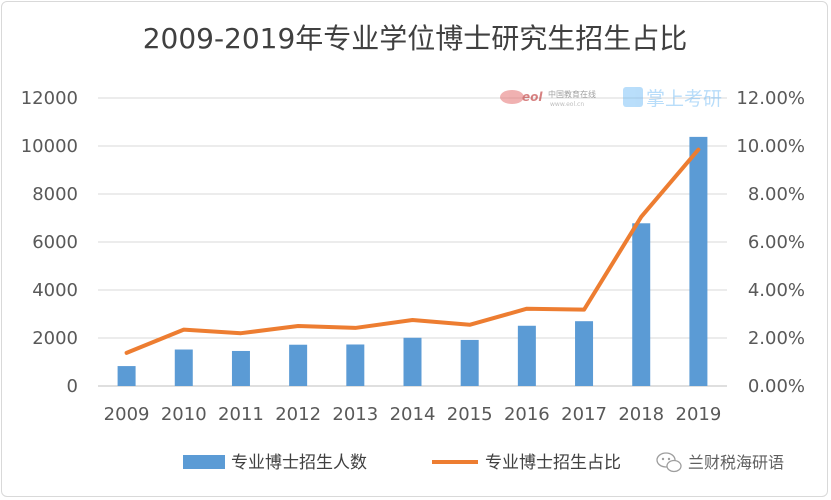 Image resolution: width=831 pixels, height=500 pixels. Describe the element at coordinates (736, 462) in the screenshot. I see `wechat-account-name: 兰财税海研语` at that location.